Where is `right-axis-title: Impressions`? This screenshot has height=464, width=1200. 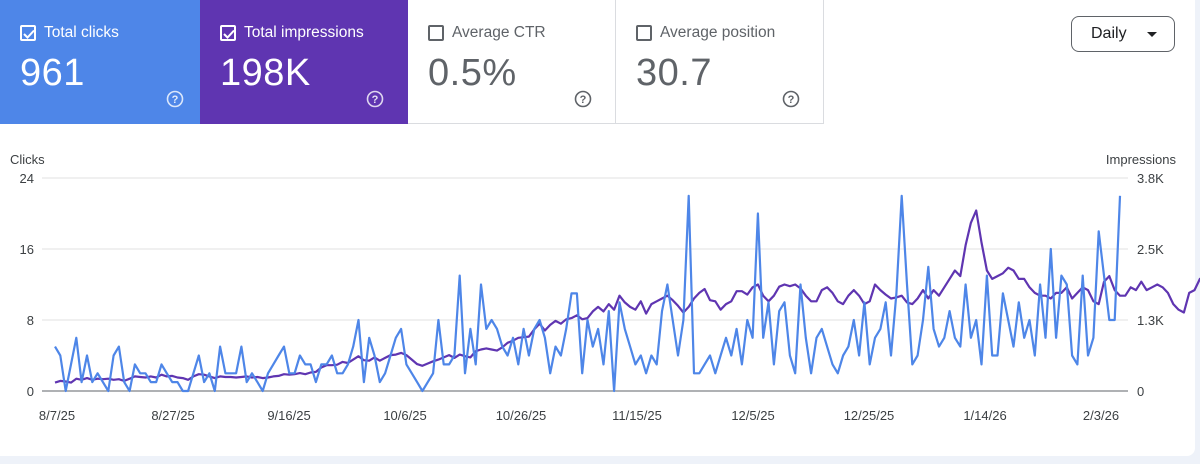
right-axis-title: Impressions is located at coordinates (1140, 159).